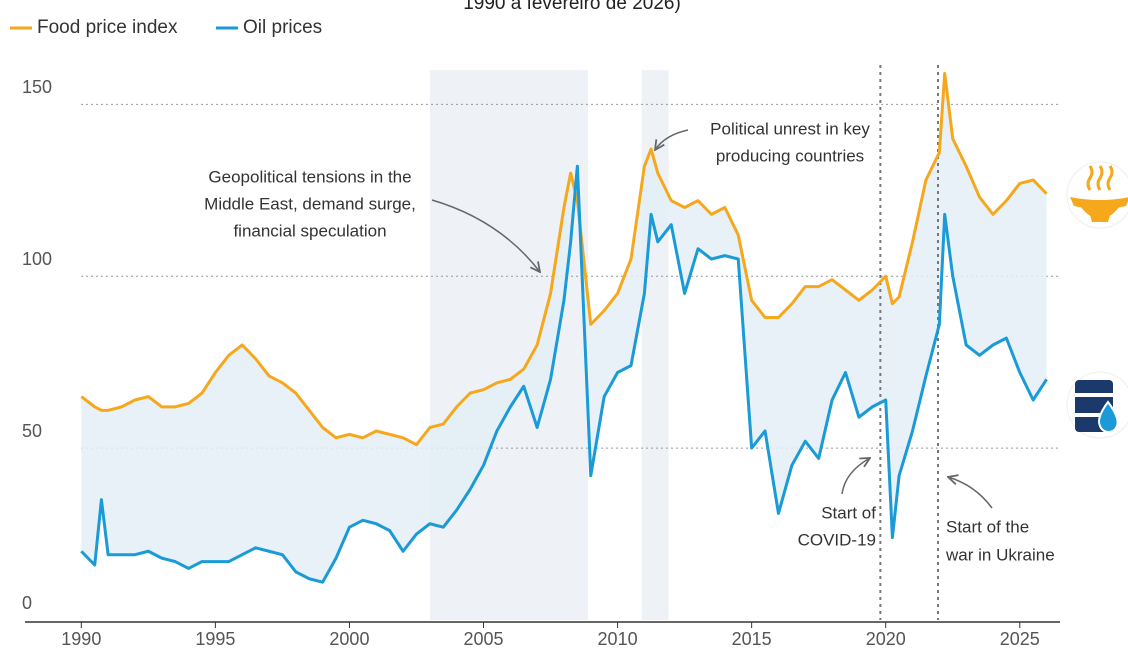  What do you see at coordinates (837, 539) in the screenshot?
I see `annotation-text: COVID-19` at bounding box center [837, 539].